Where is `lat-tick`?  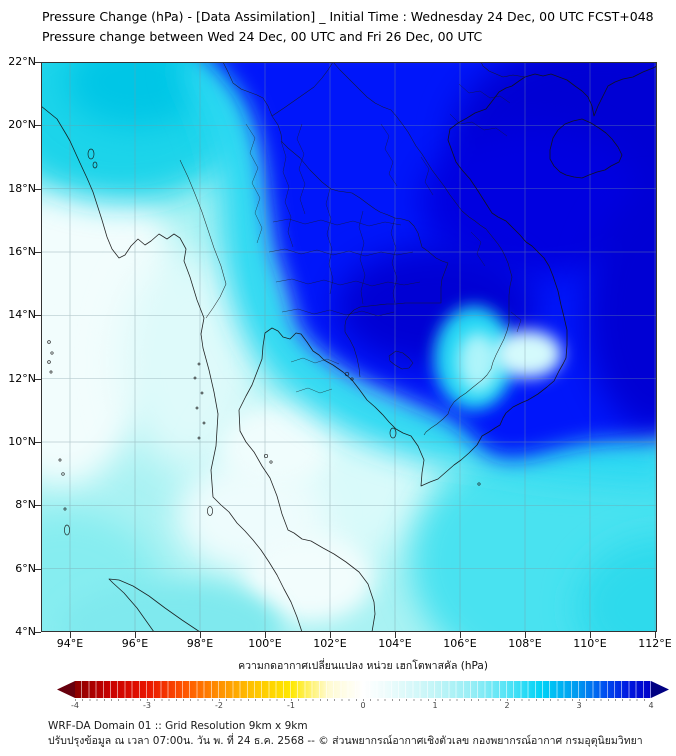 lat-tick is located at coordinates (38, 632).